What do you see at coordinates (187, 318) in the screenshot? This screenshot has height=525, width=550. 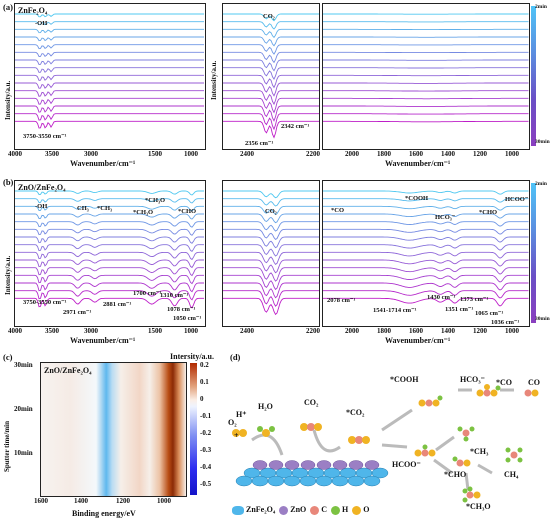 I see `panel-b-1050: 1050 cm⁻¹` at bounding box center [187, 318].